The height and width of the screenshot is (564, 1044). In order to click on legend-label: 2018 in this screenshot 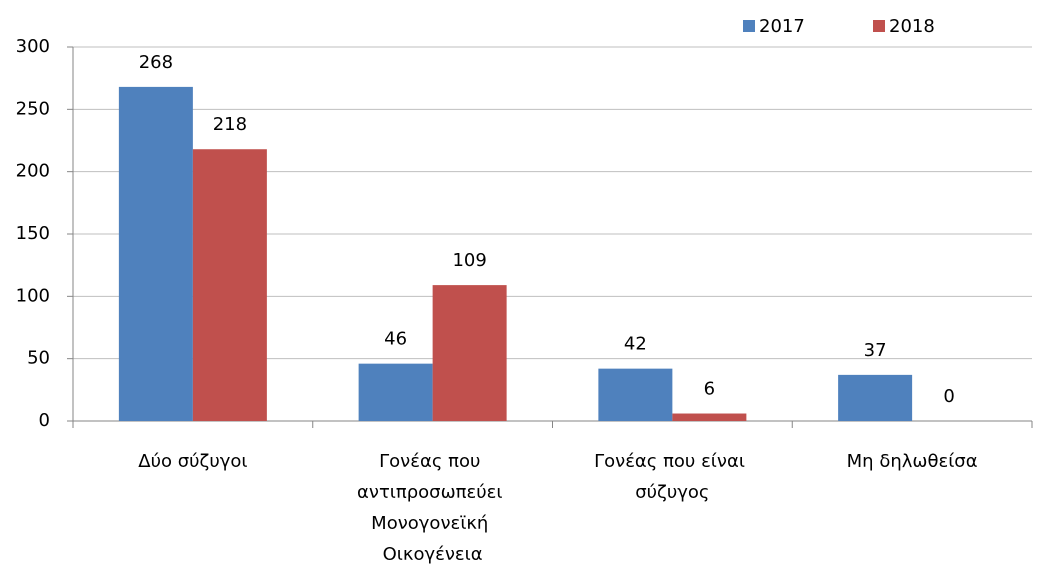, I will do `click(912, 26)`.